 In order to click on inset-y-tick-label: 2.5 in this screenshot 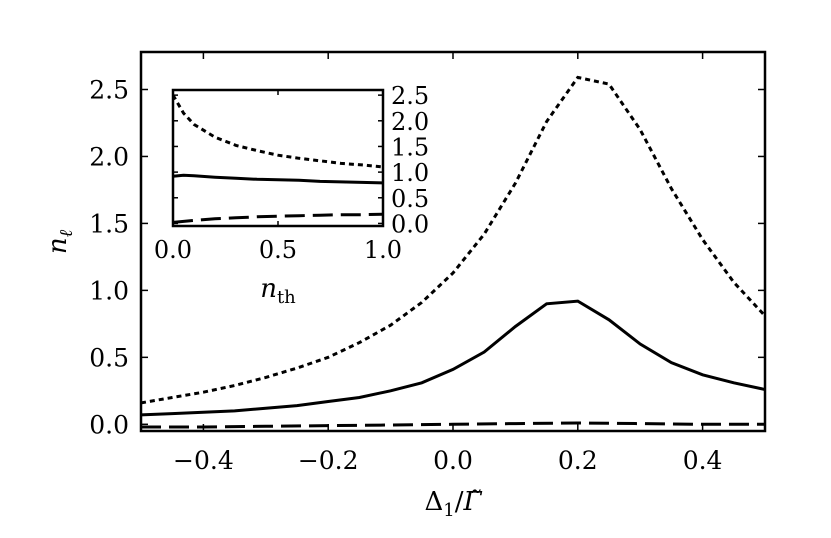, I will do `click(410, 96)`.